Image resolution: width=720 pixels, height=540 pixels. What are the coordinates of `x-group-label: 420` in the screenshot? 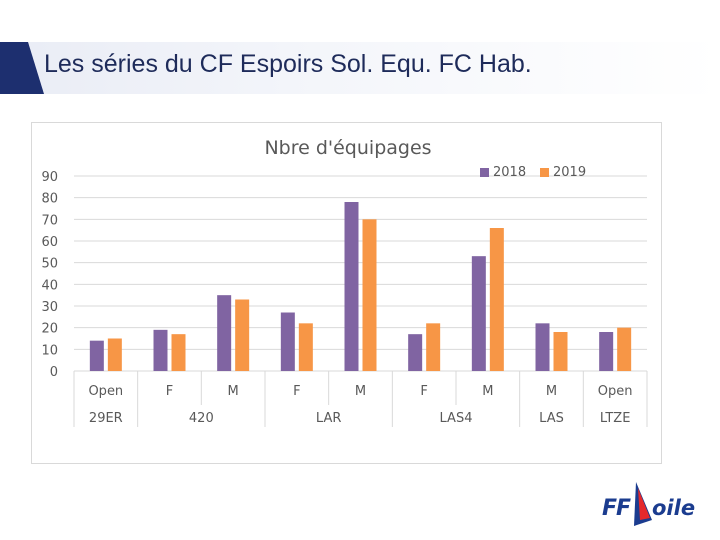 It's located at (201, 418).